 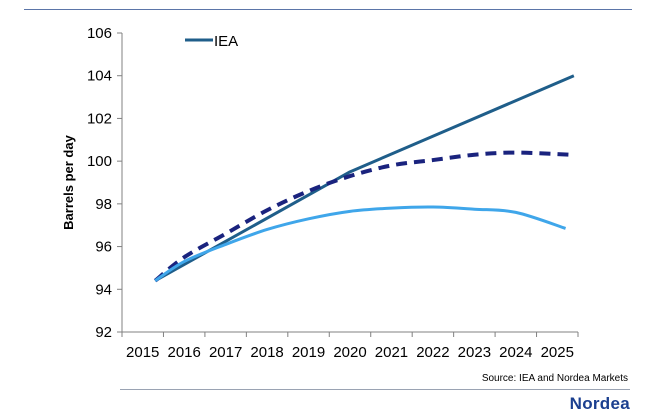 What do you see at coordinates (99, 118) in the screenshot?
I see `y-tick-label: 102` at bounding box center [99, 118].